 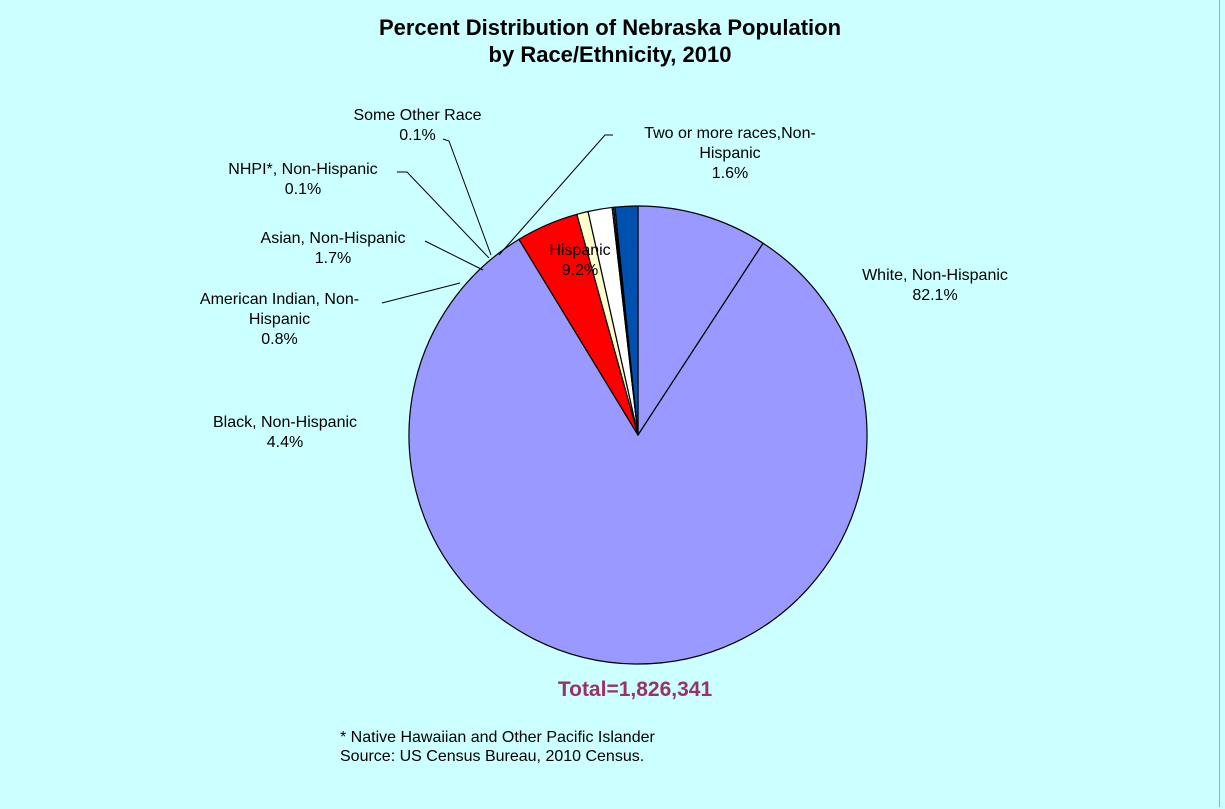 I want to click on label-white-name: White, Non-Hispanic, so click(x=935, y=275).